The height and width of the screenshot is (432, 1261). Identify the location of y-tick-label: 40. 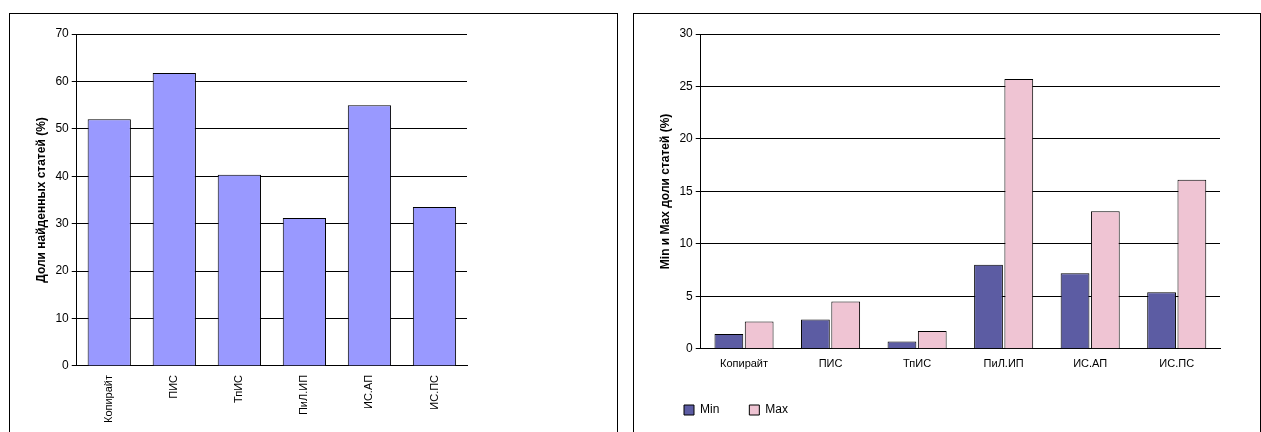
(62, 175).